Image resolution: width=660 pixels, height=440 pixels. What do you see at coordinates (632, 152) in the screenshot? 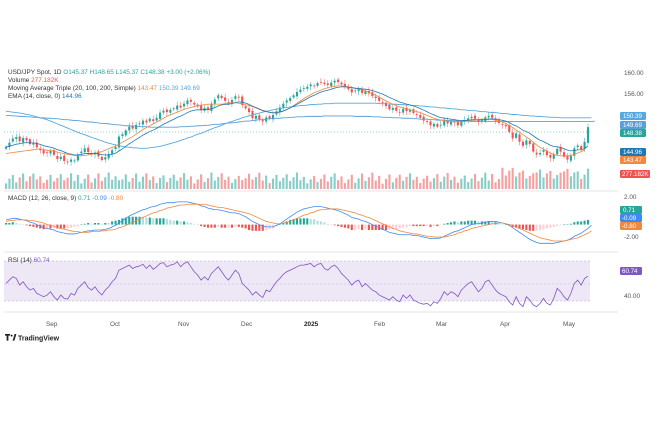
I see `svg-text: 144.96` at bounding box center [632, 152].